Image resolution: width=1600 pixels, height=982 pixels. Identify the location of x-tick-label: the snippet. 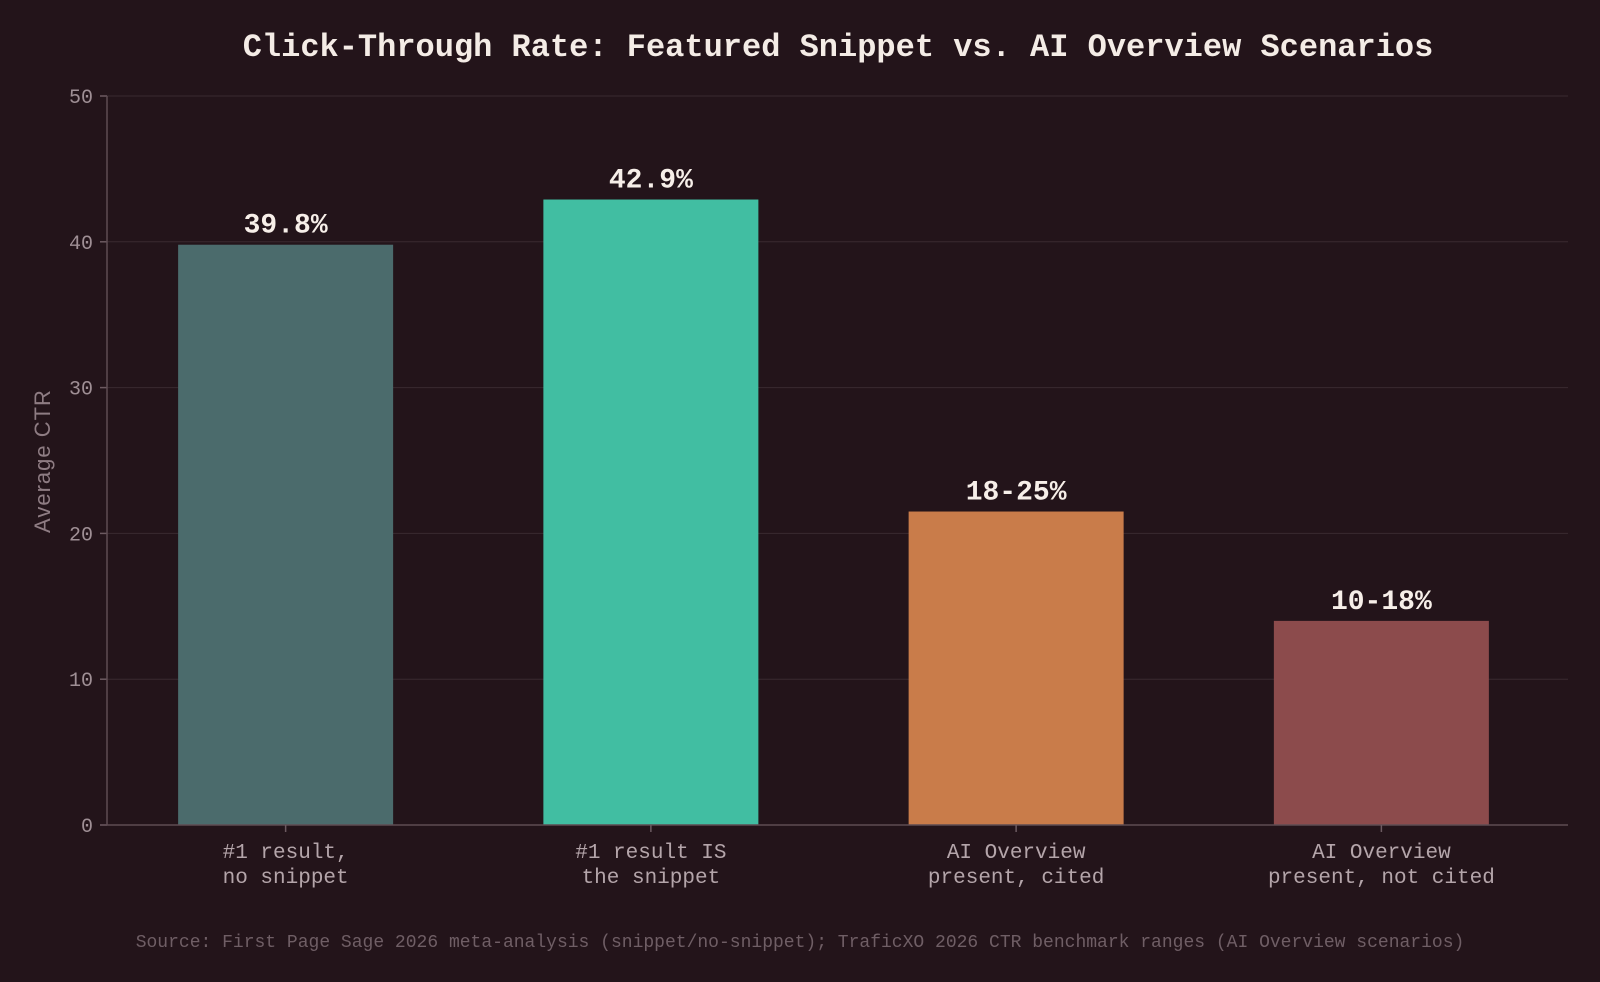
(651, 878).